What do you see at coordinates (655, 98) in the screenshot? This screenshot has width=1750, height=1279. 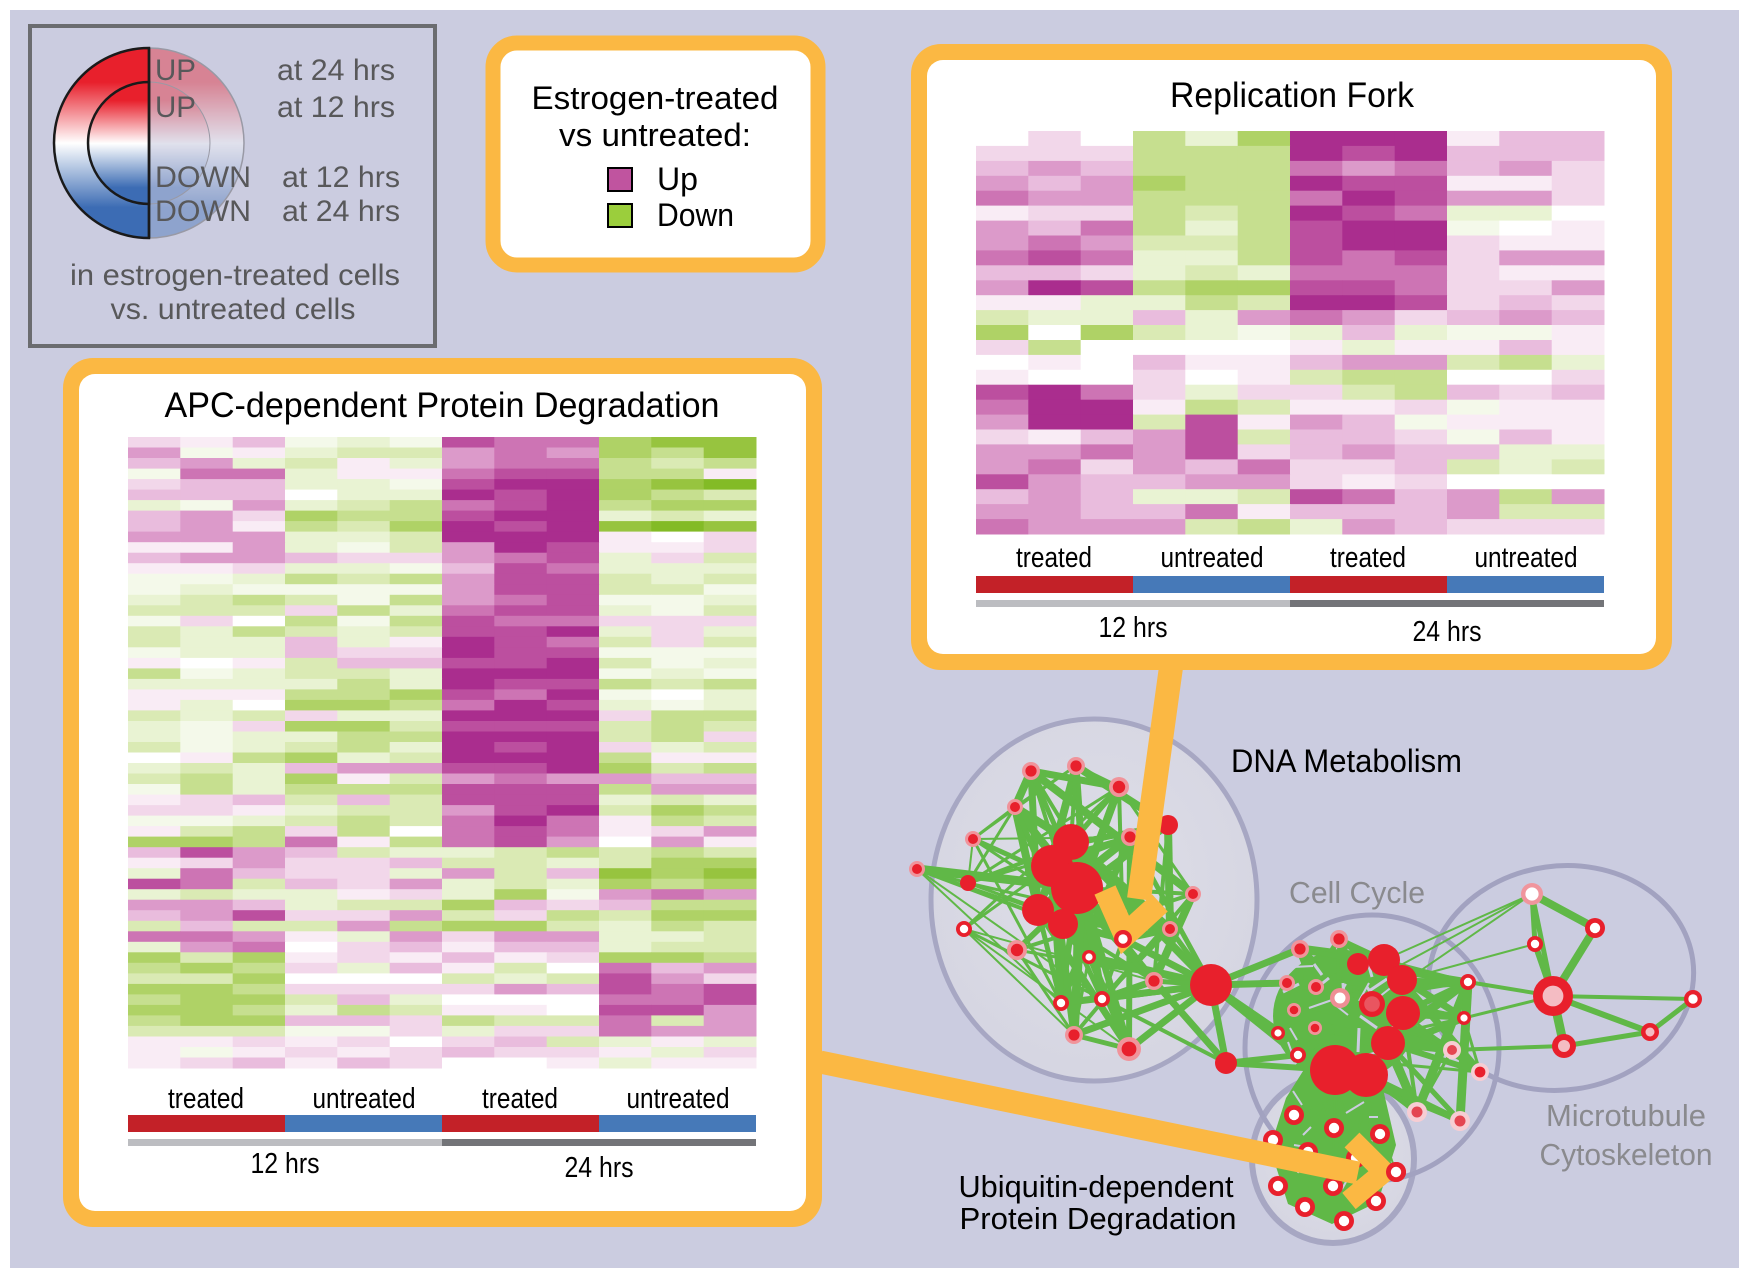 I see `svg-text: Estrogen-treated` at bounding box center [655, 98].